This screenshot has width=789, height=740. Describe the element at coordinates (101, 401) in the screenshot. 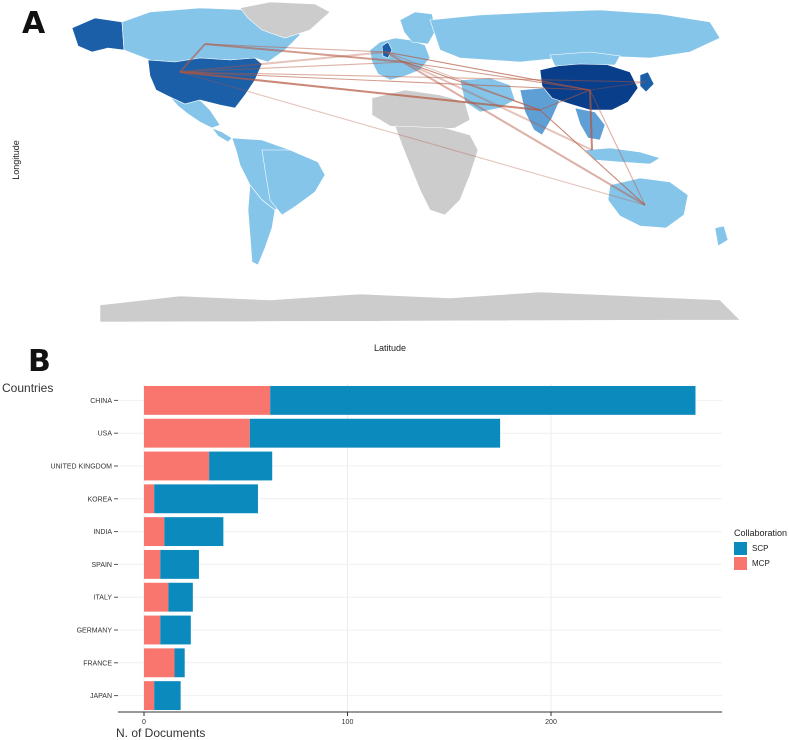

I see `y-tick-label: CHINA` at that location.